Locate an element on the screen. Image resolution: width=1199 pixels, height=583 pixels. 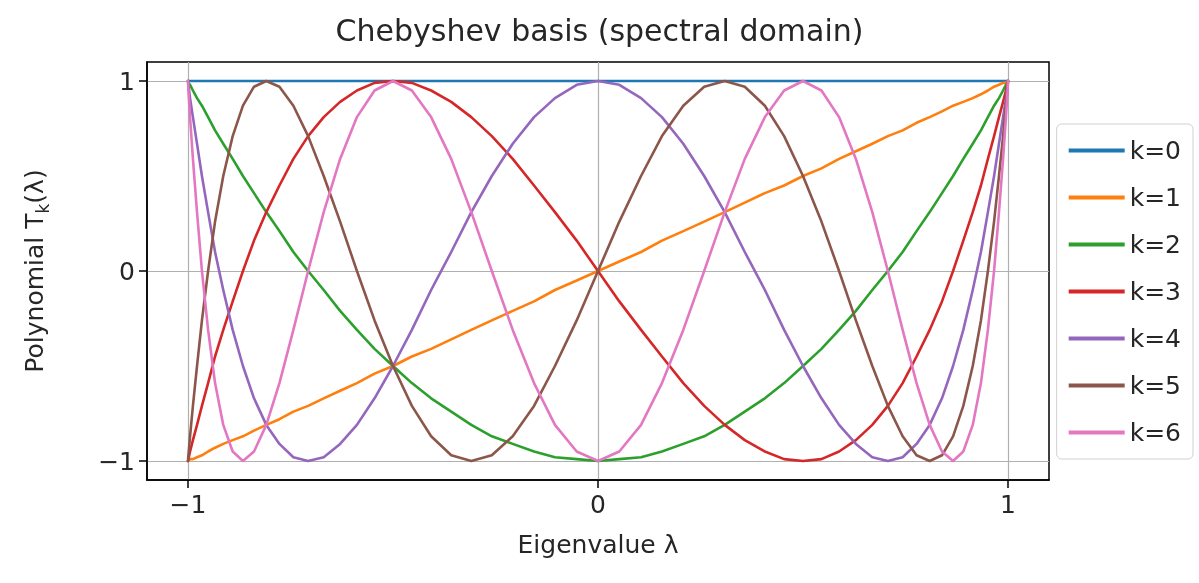
legend-label: k=5 is located at coordinates (1155, 385).